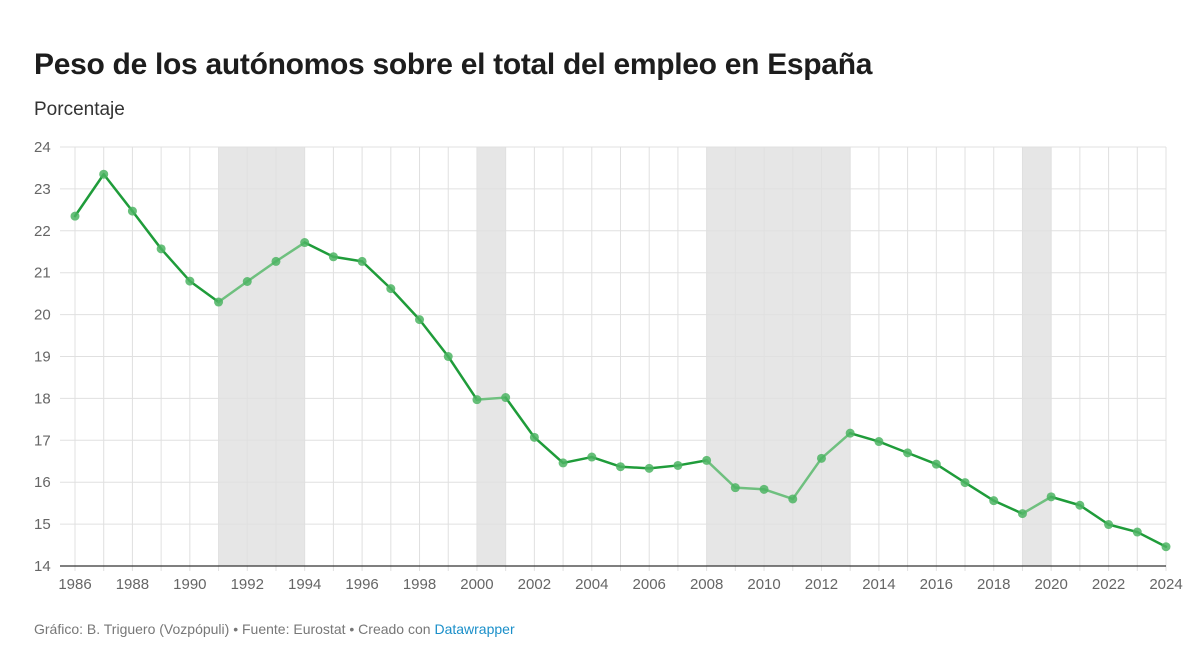 This screenshot has height=667, width=1200. Describe the element at coordinates (1108, 584) in the screenshot. I see `x-tick-label: 2022` at that location.